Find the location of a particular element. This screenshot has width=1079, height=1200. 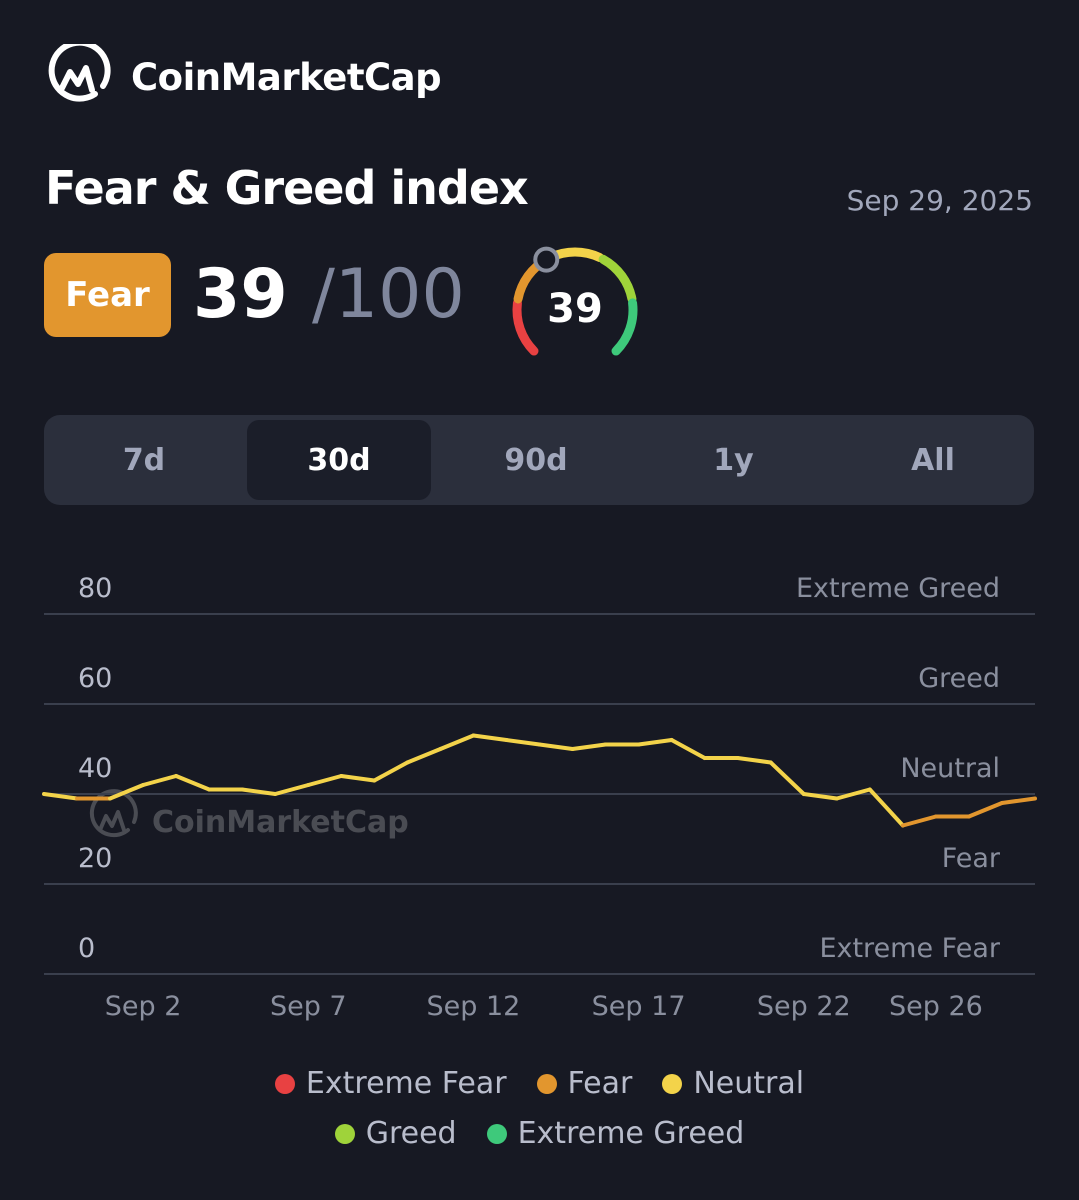

zone-label: Neutral is located at coordinates (950, 768).